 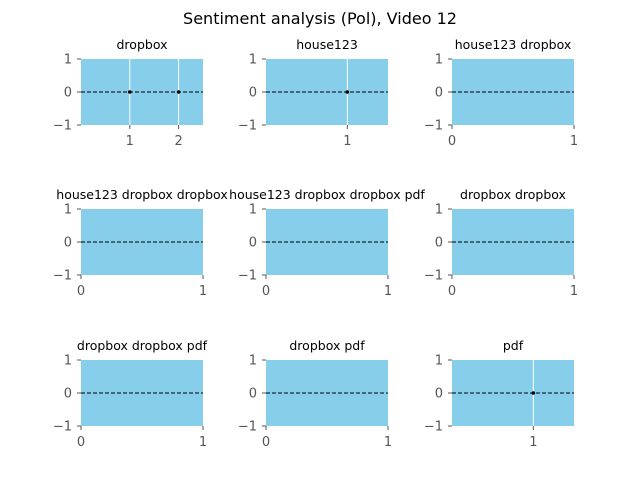 What do you see at coordinates (327, 243) in the screenshot?
I see `subplot-5: house123 dropbox dropbox pdf −1 0 1 0 1` at bounding box center [327, 243].